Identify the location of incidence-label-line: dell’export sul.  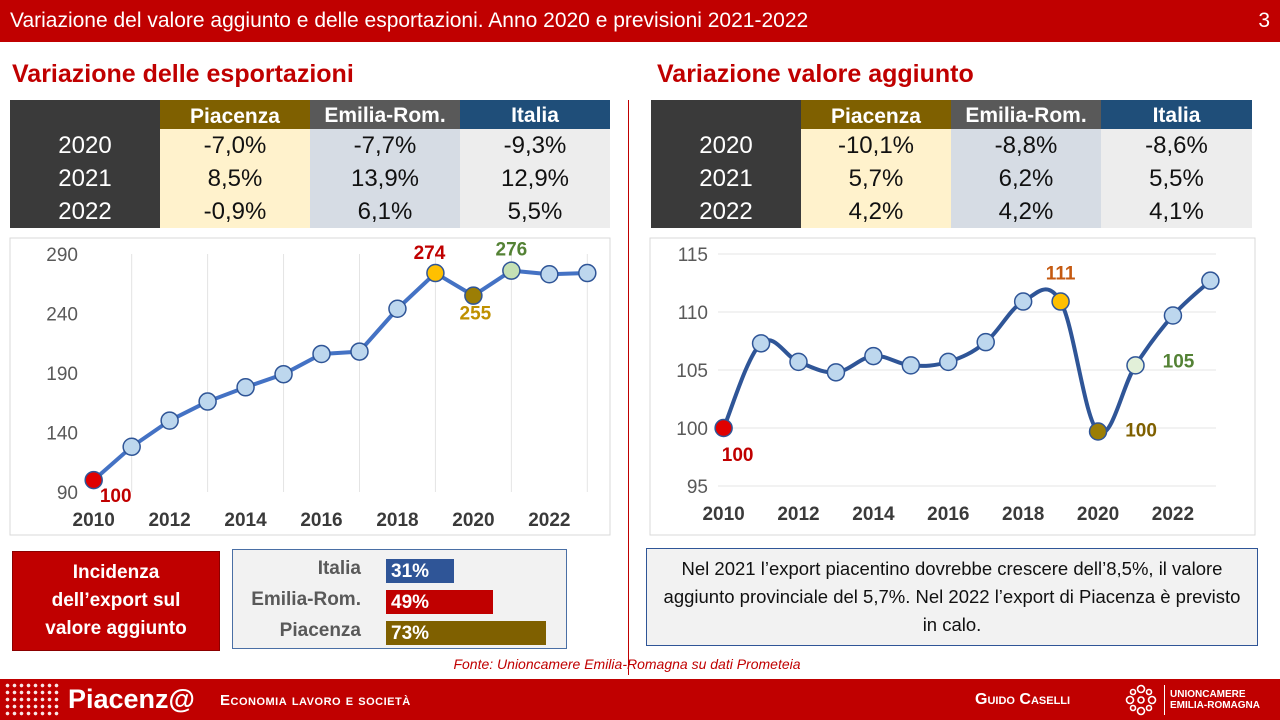
(116, 600).